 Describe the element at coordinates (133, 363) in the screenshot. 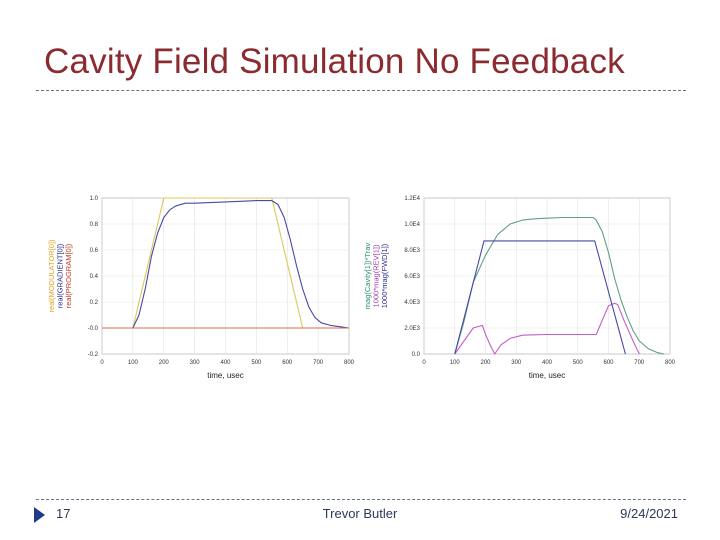

I see `left-chart-x-tick-label: 100` at that location.